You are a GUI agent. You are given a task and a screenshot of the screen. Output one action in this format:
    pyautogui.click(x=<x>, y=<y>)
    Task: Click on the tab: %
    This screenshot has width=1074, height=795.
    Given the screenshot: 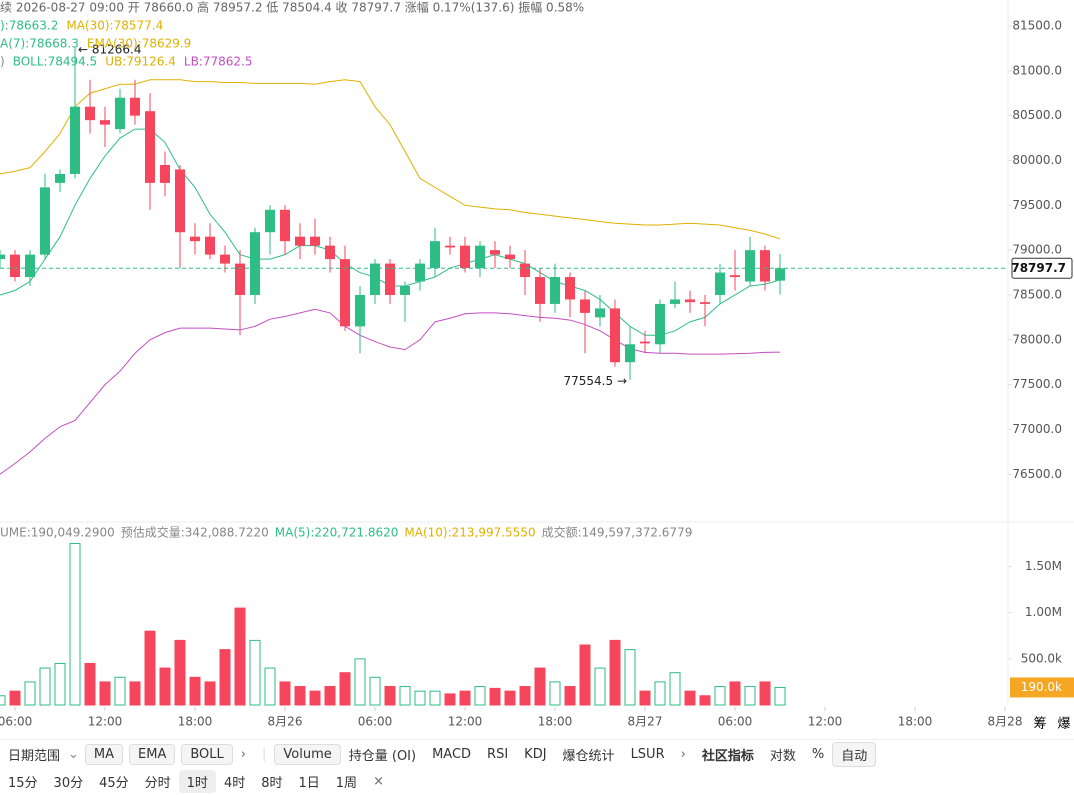 What is the action you would take?
    pyautogui.click(x=818, y=754)
    